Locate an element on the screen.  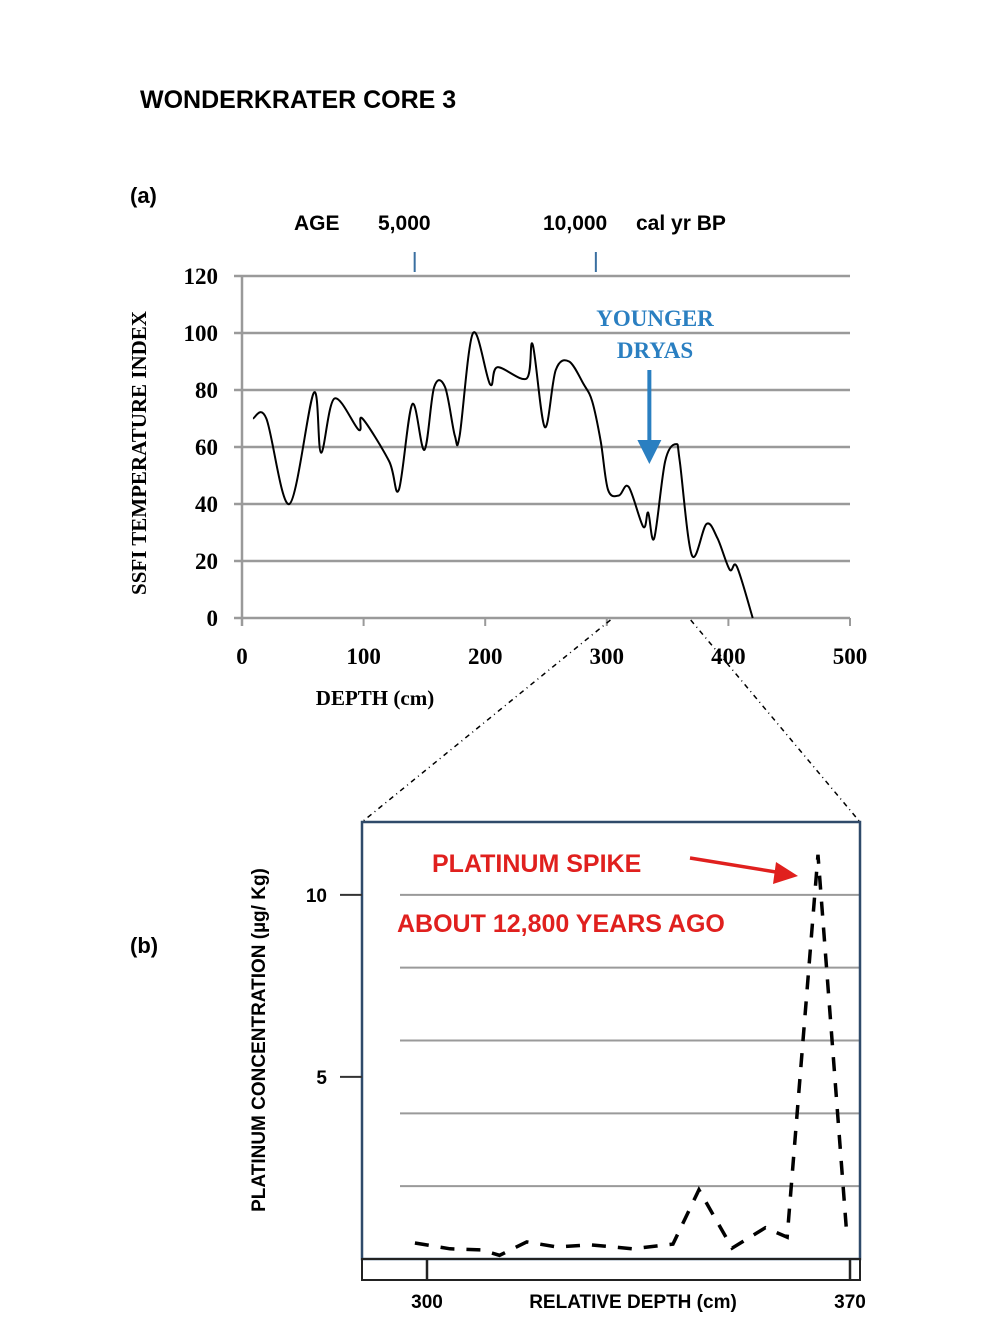
age-tick-label: 5,000 is located at coordinates (404, 223).